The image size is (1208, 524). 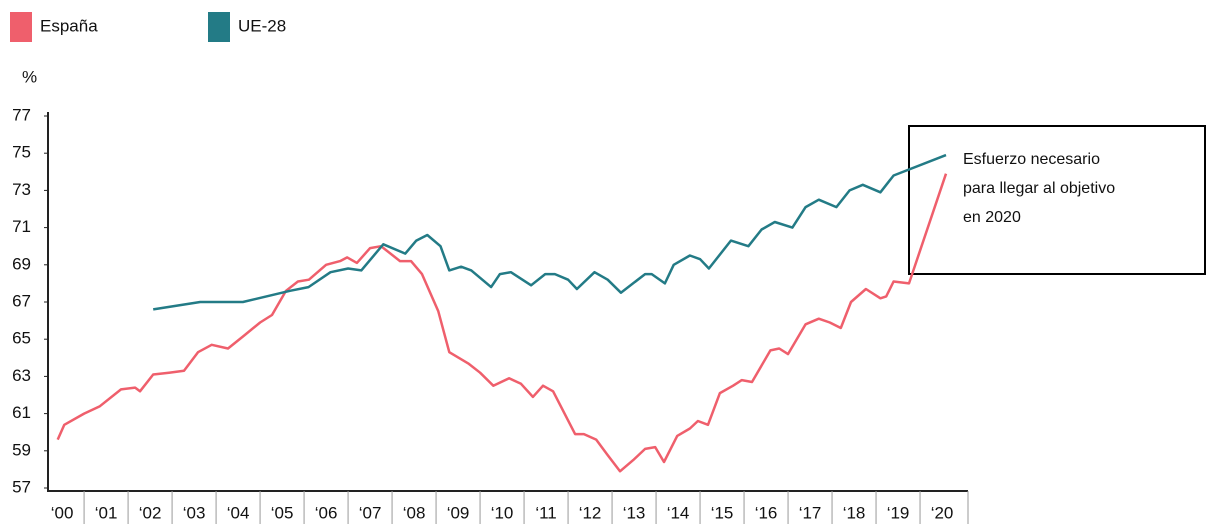 What do you see at coordinates (29, 76) in the screenshot?
I see `y-axis-label: %` at bounding box center [29, 76].